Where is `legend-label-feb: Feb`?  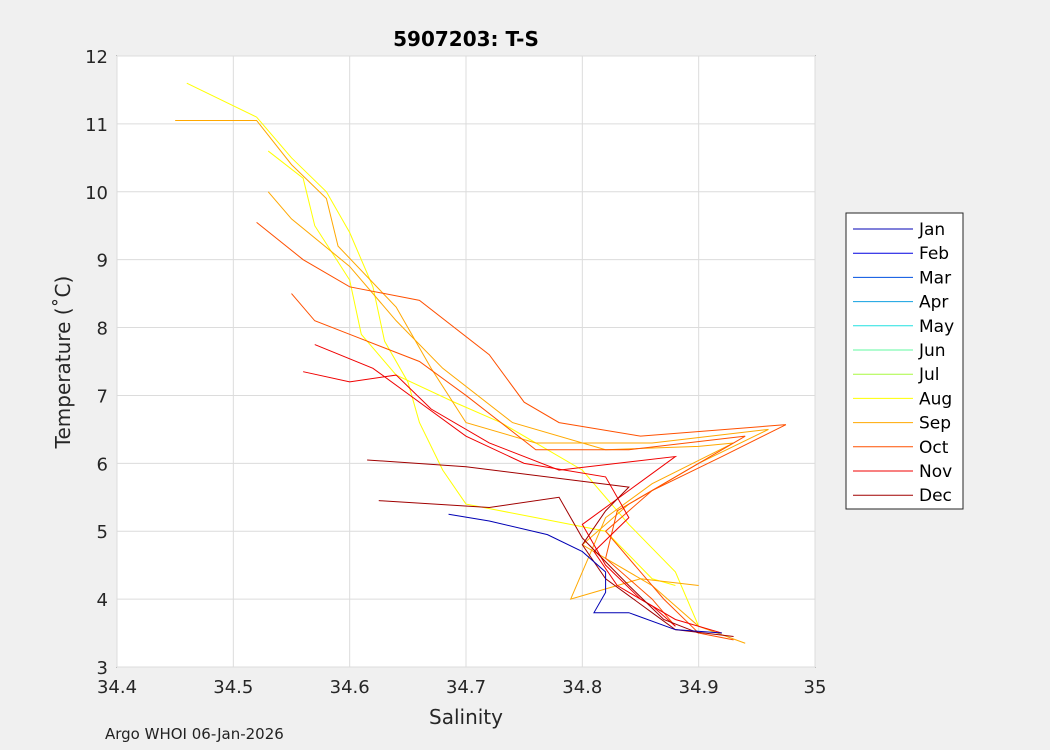 legend-label-feb: Feb is located at coordinates (934, 254).